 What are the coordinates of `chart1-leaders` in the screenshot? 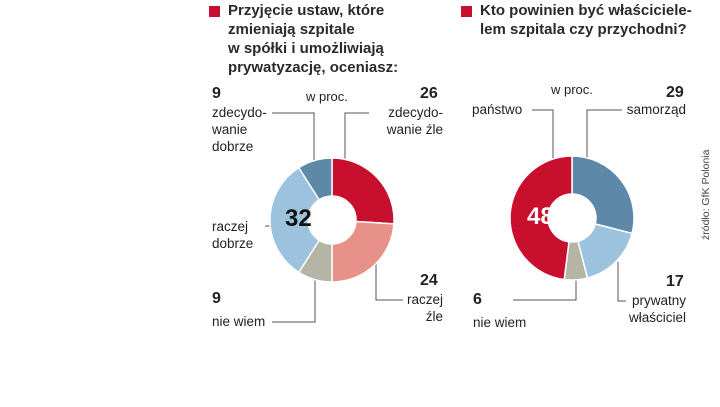 It's located at (334, 217).